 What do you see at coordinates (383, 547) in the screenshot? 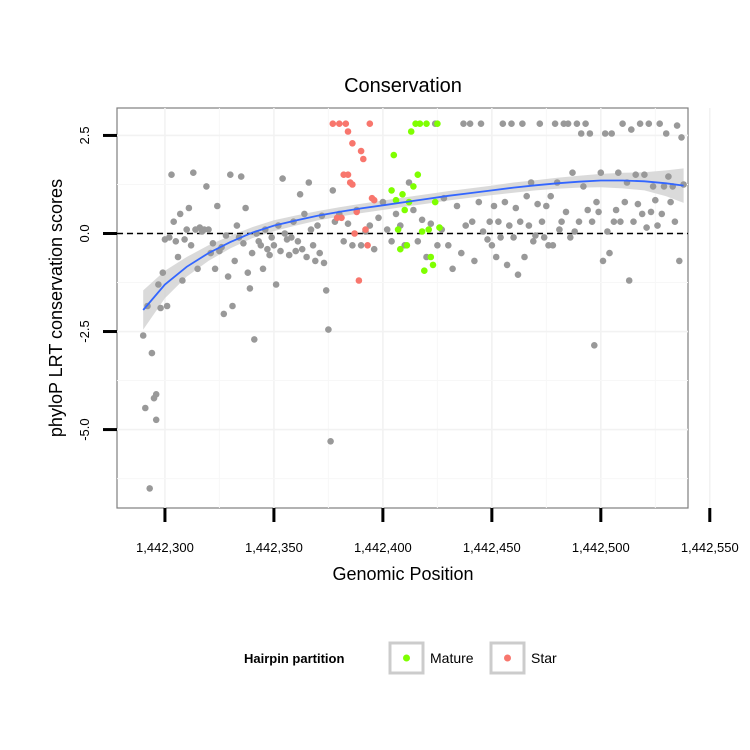
I see `x-tick-label: 1,442,400` at bounding box center [383, 547].